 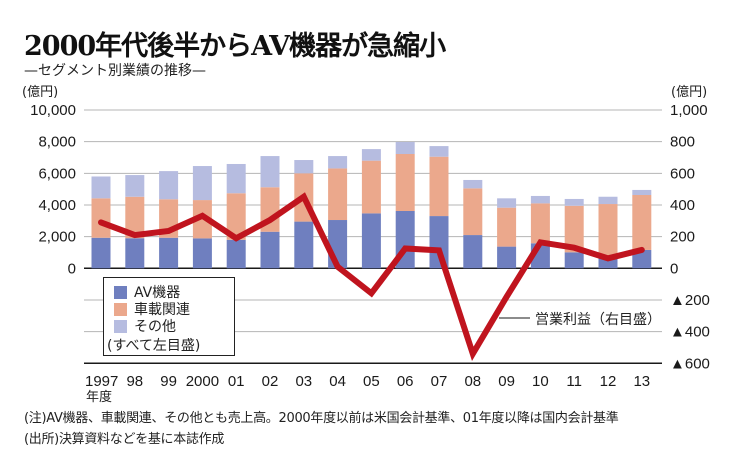 I want to click on legend-item-other: その他, so click(x=145, y=326).